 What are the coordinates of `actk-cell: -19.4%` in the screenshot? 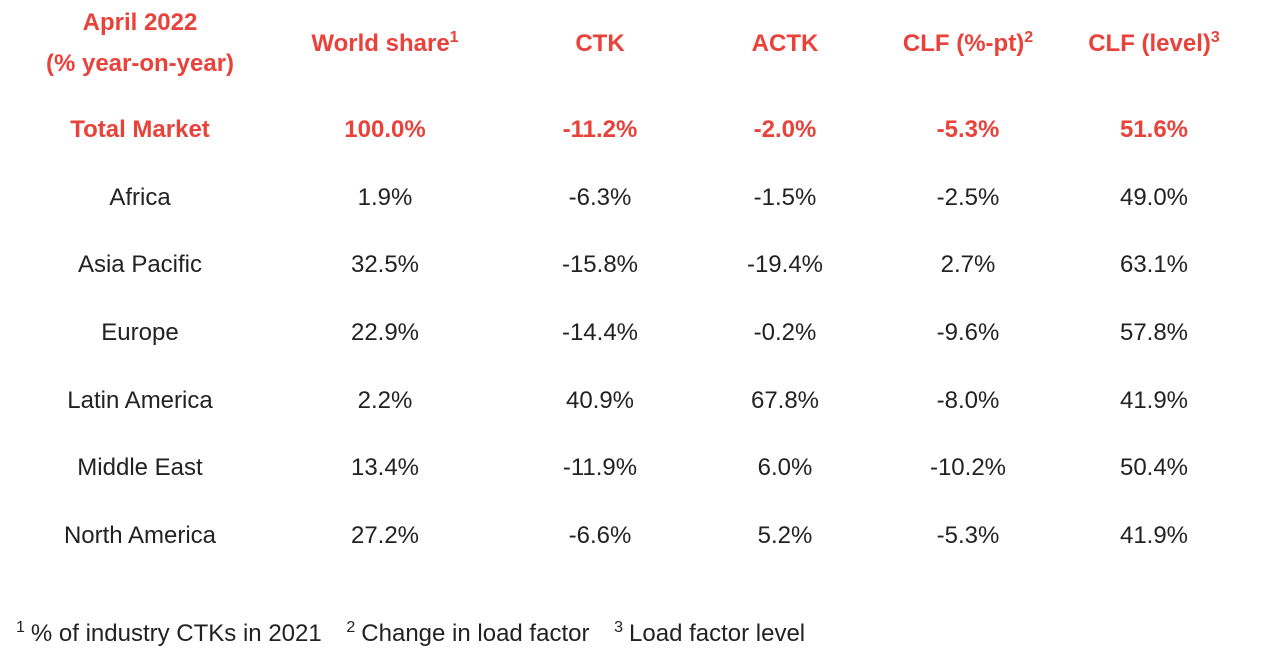 It's located at (785, 264).